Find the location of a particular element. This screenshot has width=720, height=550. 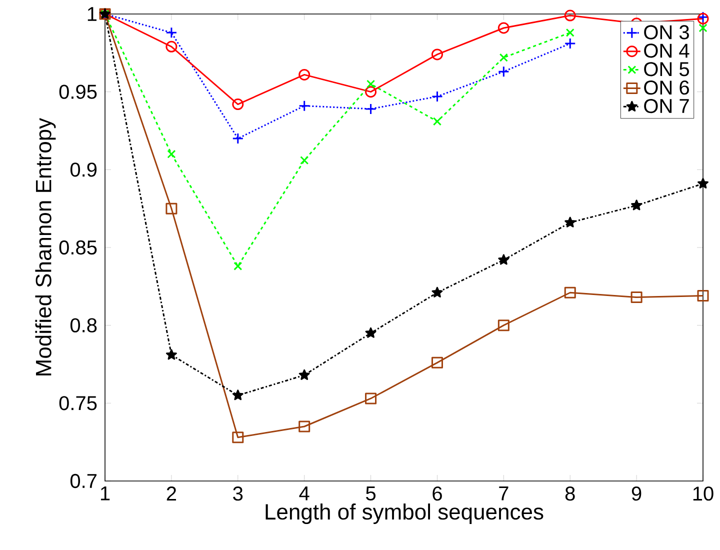

legend-label: ON 5 is located at coordinates (666, 69).